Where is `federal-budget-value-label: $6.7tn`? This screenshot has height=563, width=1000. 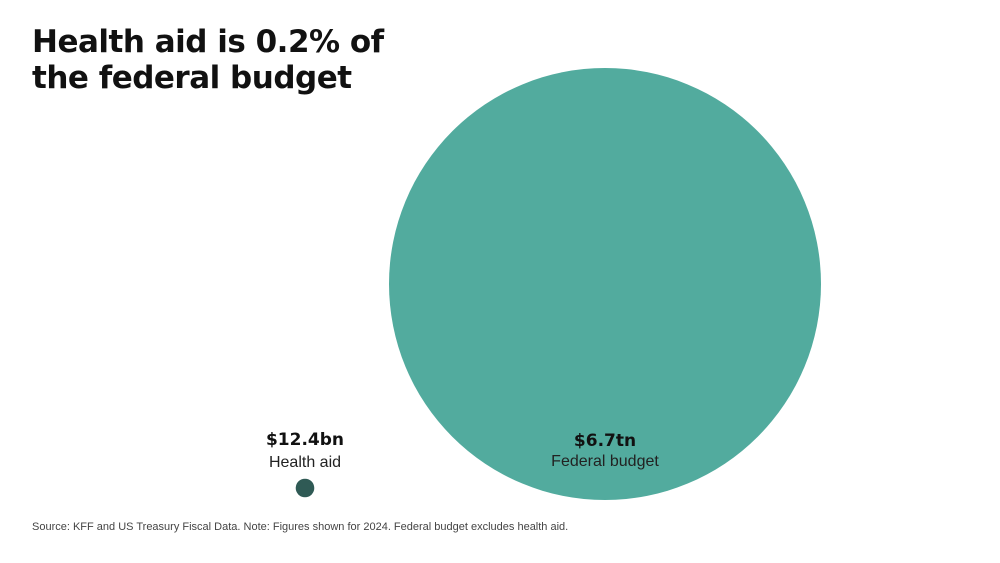
federal-budget-value-label: $6.7tn is located at coordinates (605, 441).